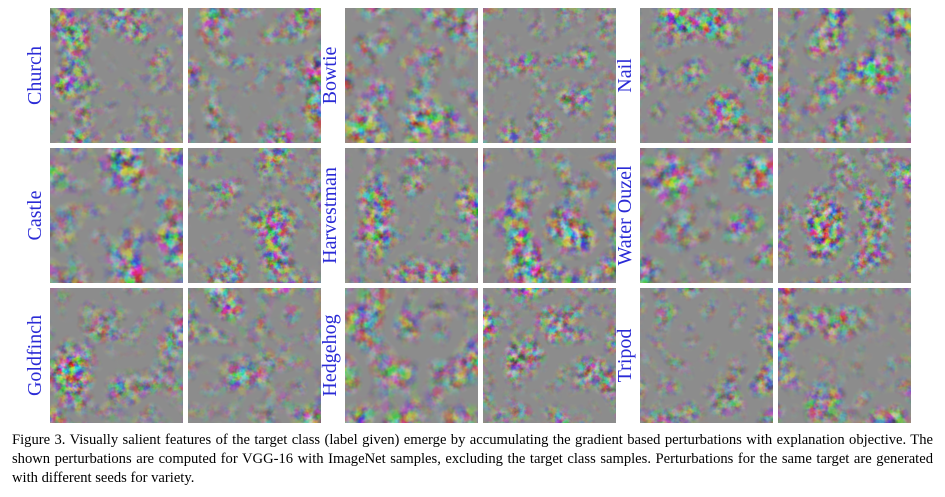  What do you see at coordinates (35, 355) in the screenshot?
I see `class-label: Goldfinch` at bounding box center [35, 355].